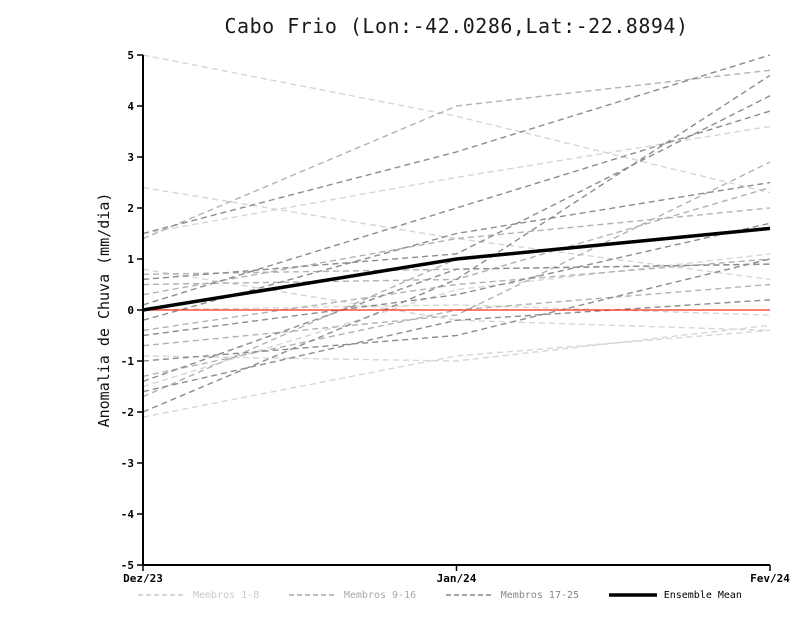 The width and height of the screenshot is (800, 618). Describe the element at coordinates (130, 106) in the screenshot. I see `y-tick-label: 4` at that location.